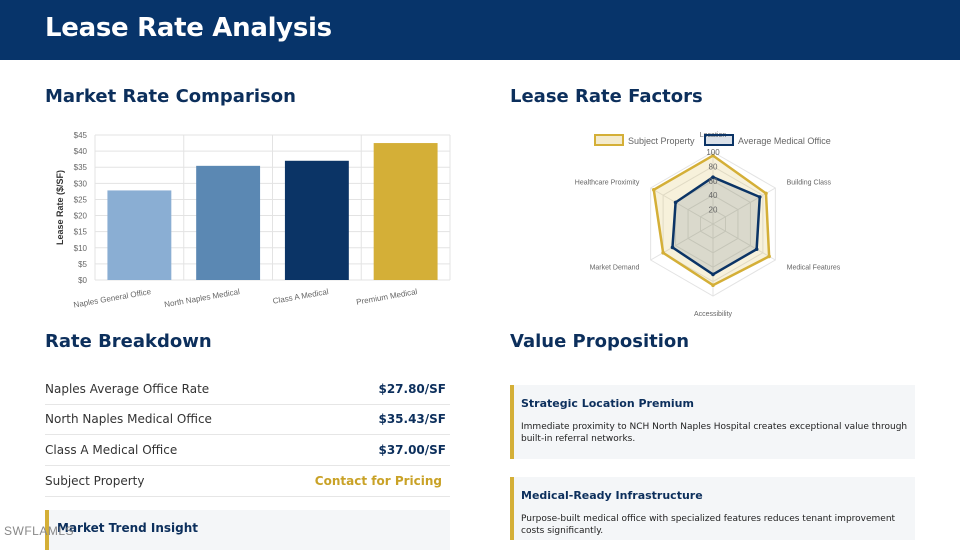  I want to click on y-tick-label: $0, so click(82, 280).